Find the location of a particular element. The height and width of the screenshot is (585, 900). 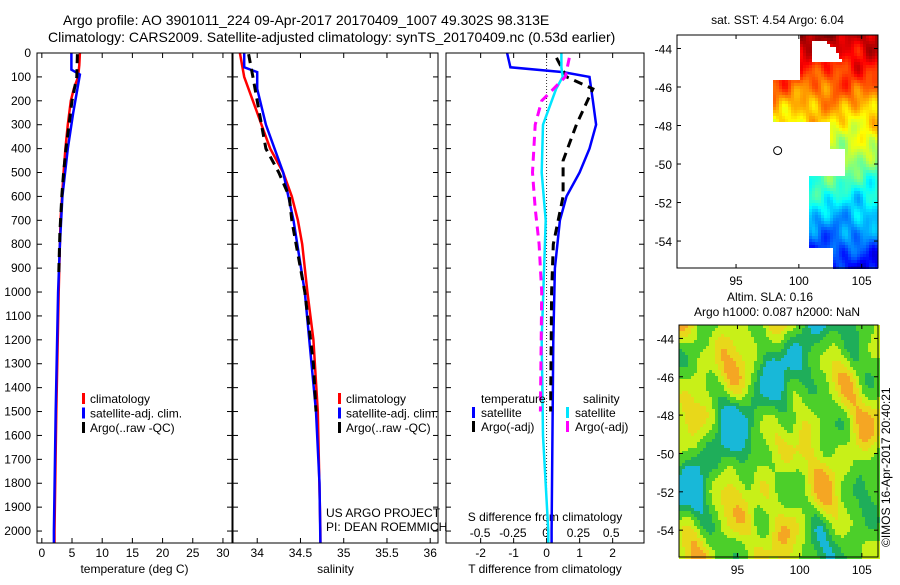

series-t-argo-adj- is located at coordinates (572, 235).